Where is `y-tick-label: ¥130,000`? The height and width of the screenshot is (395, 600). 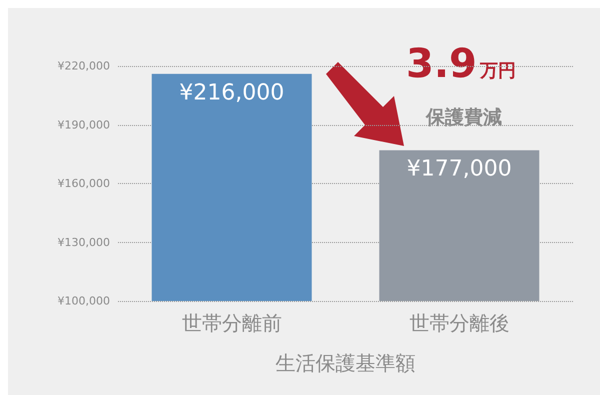
y-tick-label: ¥130,000 is located at coordinates (84, 242).